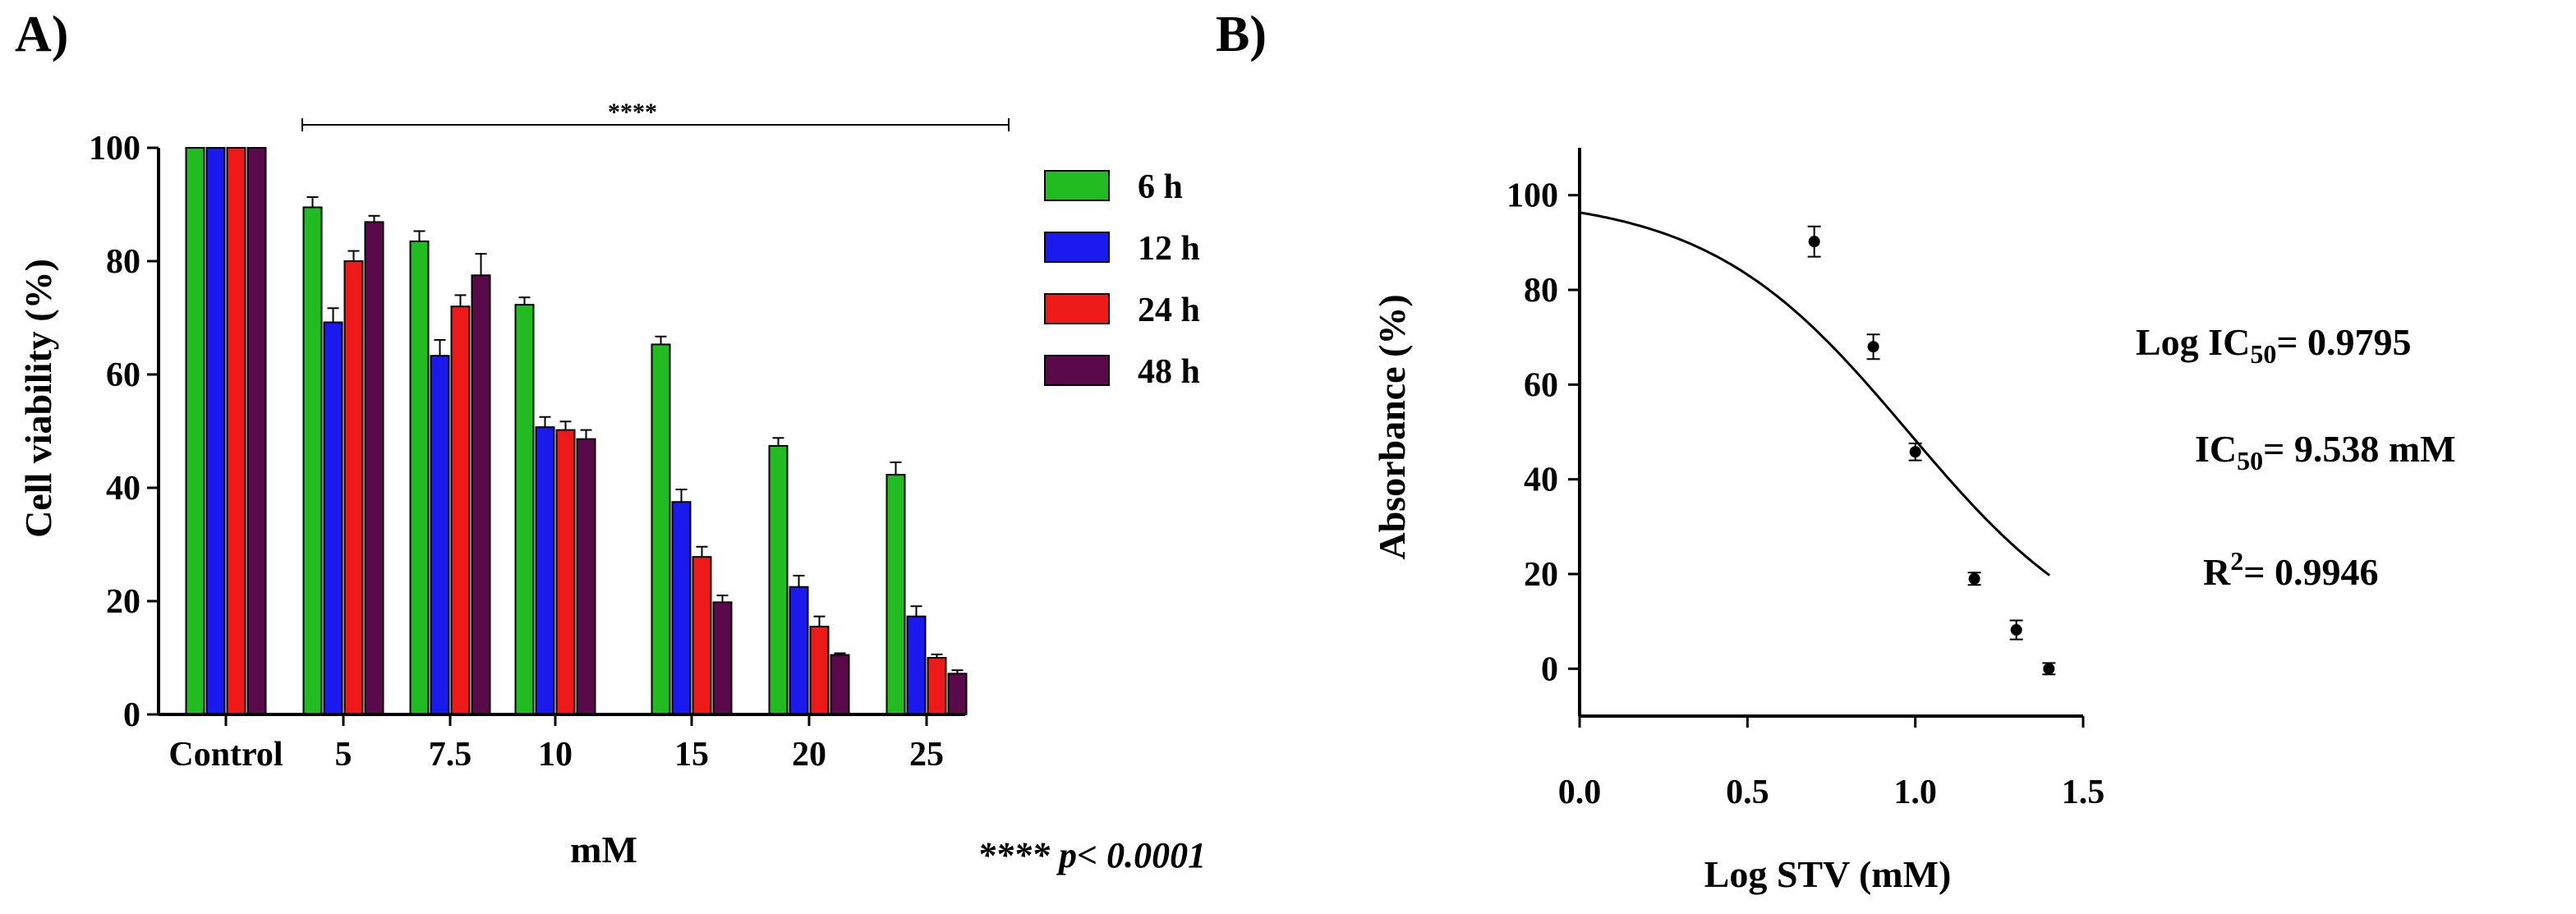 The image size is (2576, 914). I want to click on significance-stars: ****, so click(632, 112).